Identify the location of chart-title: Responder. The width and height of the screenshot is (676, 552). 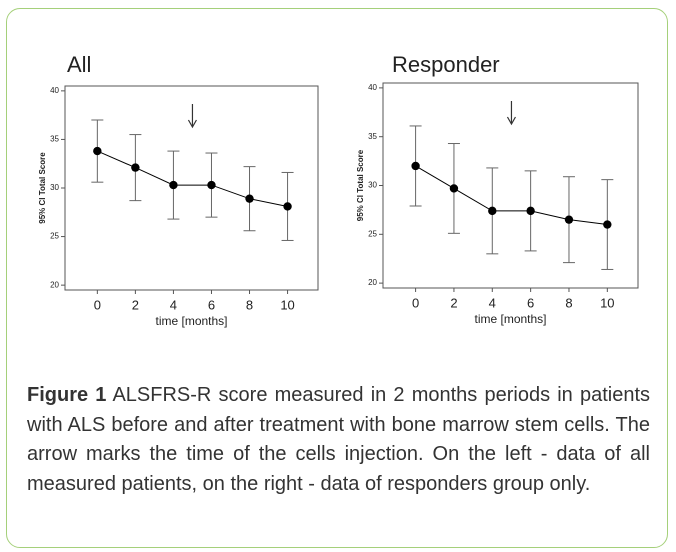
(446, 64).